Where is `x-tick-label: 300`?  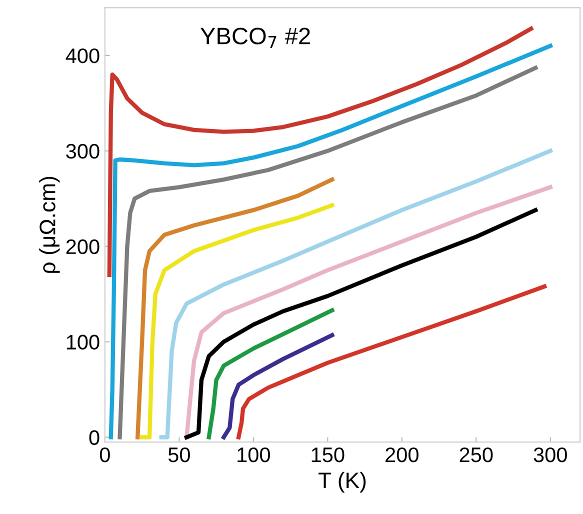 x-tick-label: 300 is located at coordinates (550, 454).